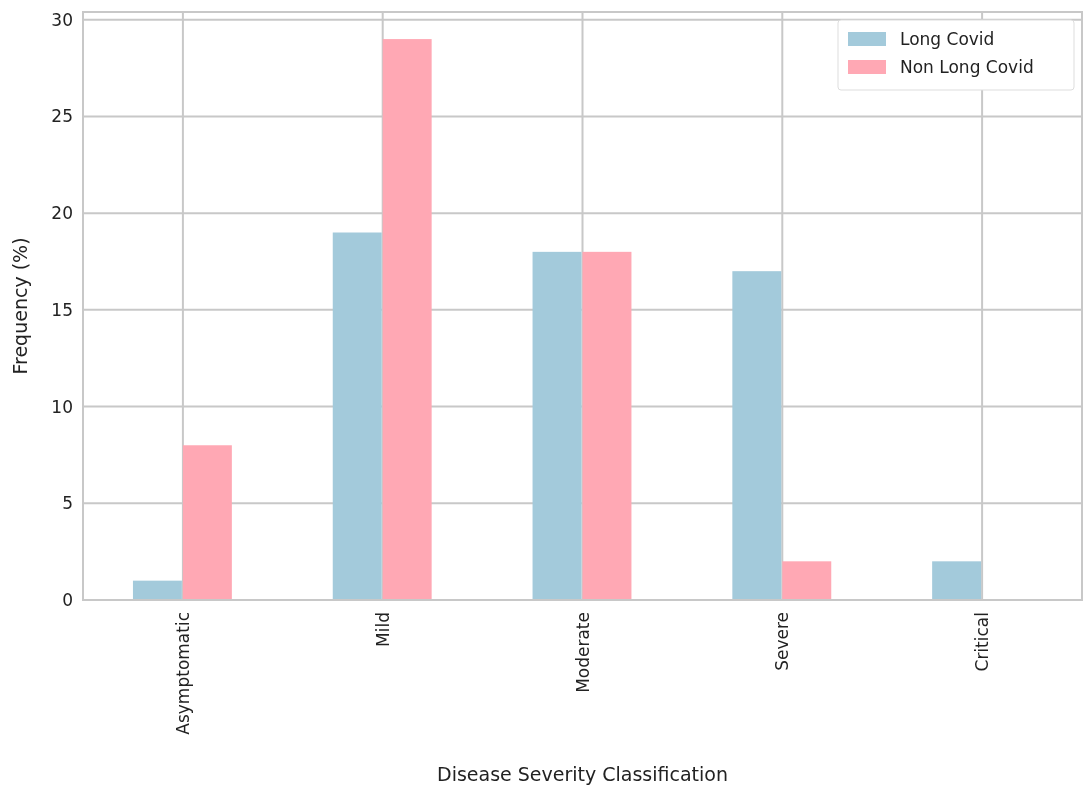  What do you see at coordinates (67, 599) in the screenshot?
I see `y-tick-label: 0` at bounding box center [67, 599].